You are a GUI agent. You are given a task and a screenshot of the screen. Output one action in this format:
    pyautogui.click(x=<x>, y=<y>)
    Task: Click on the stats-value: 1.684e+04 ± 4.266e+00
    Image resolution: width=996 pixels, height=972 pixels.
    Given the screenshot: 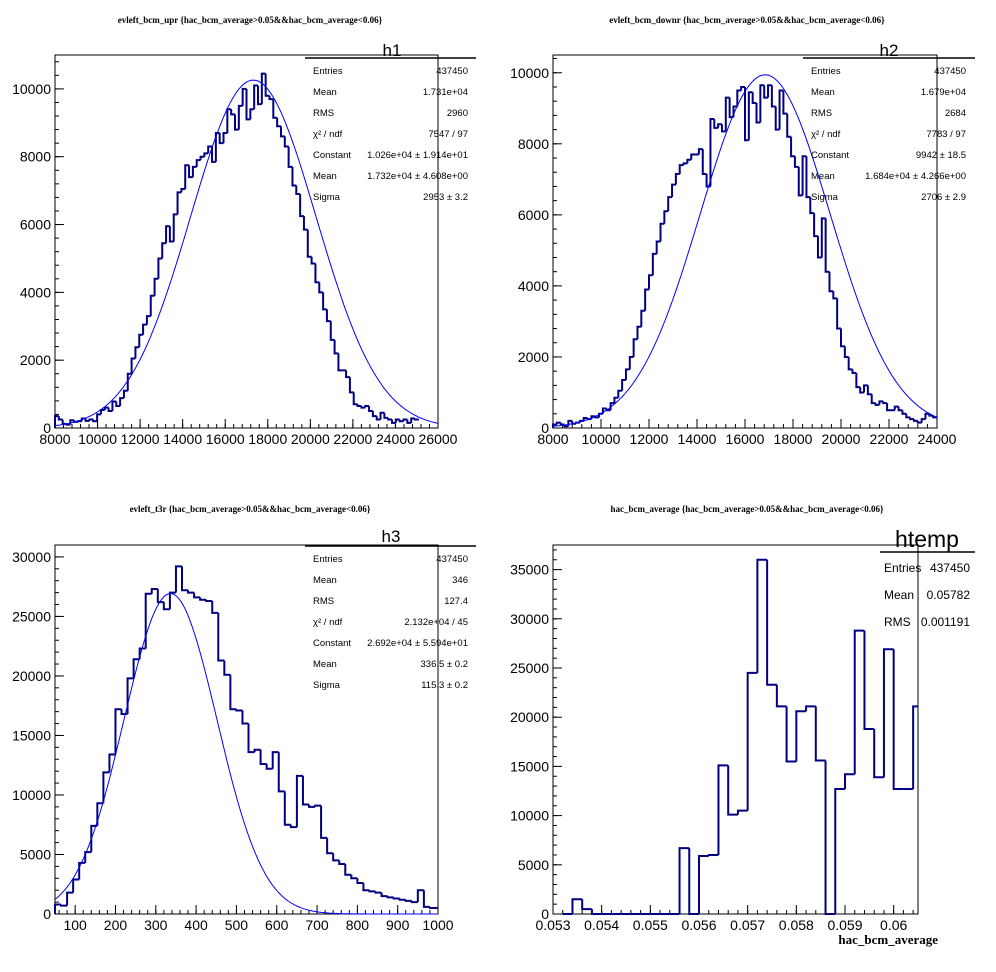 What is the action you would take?
    pyautogui.click(x=915, y=176)
    